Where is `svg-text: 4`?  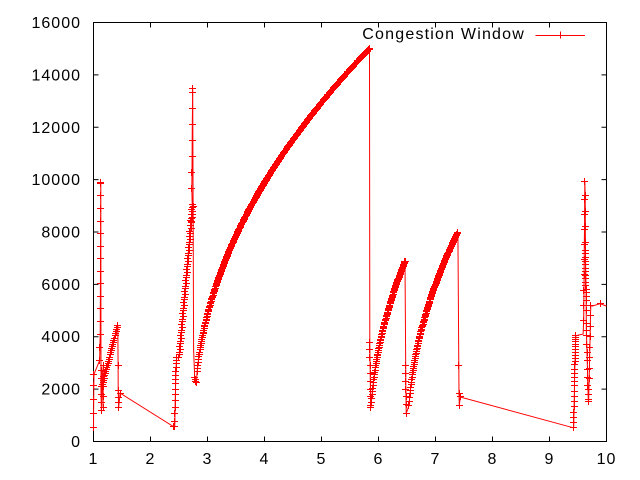
svg-text: 4 is located at coordinates (265, 459).